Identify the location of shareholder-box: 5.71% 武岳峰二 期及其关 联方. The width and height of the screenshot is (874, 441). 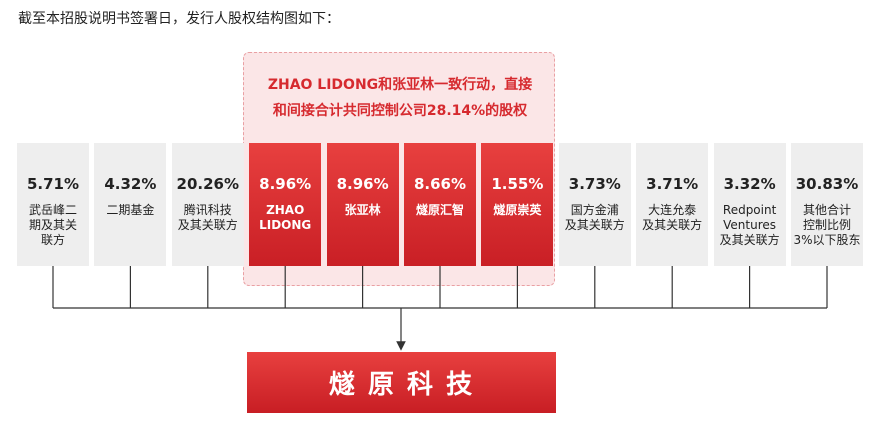
(53, 204).